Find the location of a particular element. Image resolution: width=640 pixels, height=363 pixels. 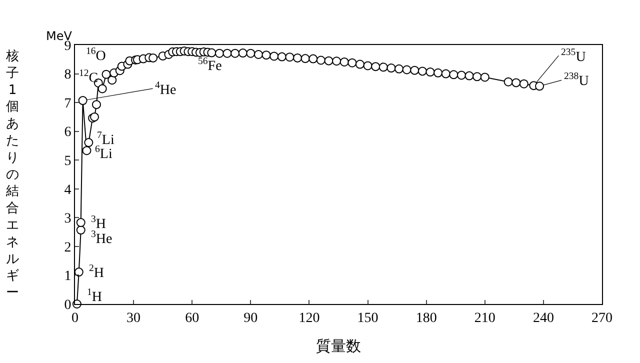

y-tick-label: 3 is located at coordinates (68, 219).